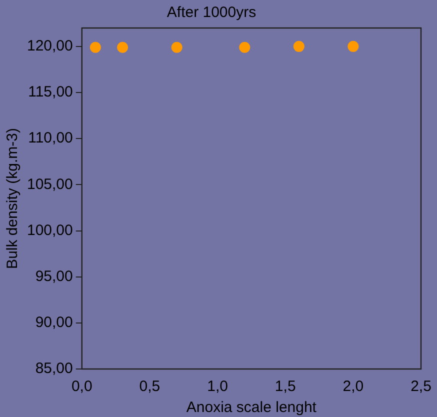 The image size is (437, 417). What do you see at coordinates (285, 387) in the screenshot?
I see `x-tick-label: 1,5` at bounding box center [285, 387].